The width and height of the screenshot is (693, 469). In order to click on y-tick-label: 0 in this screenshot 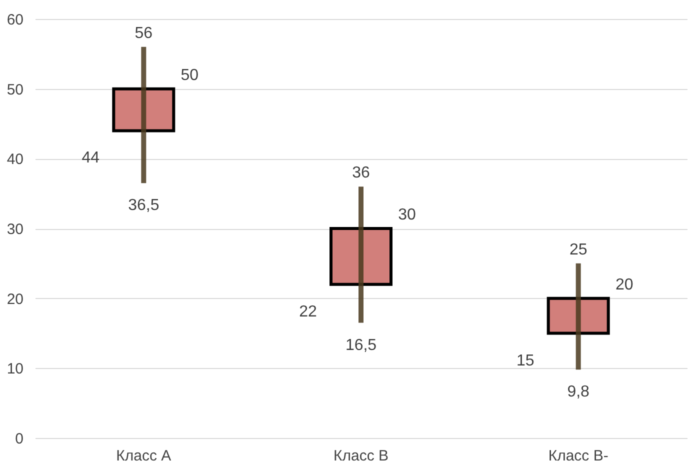, I will do `click(19, 439)`.